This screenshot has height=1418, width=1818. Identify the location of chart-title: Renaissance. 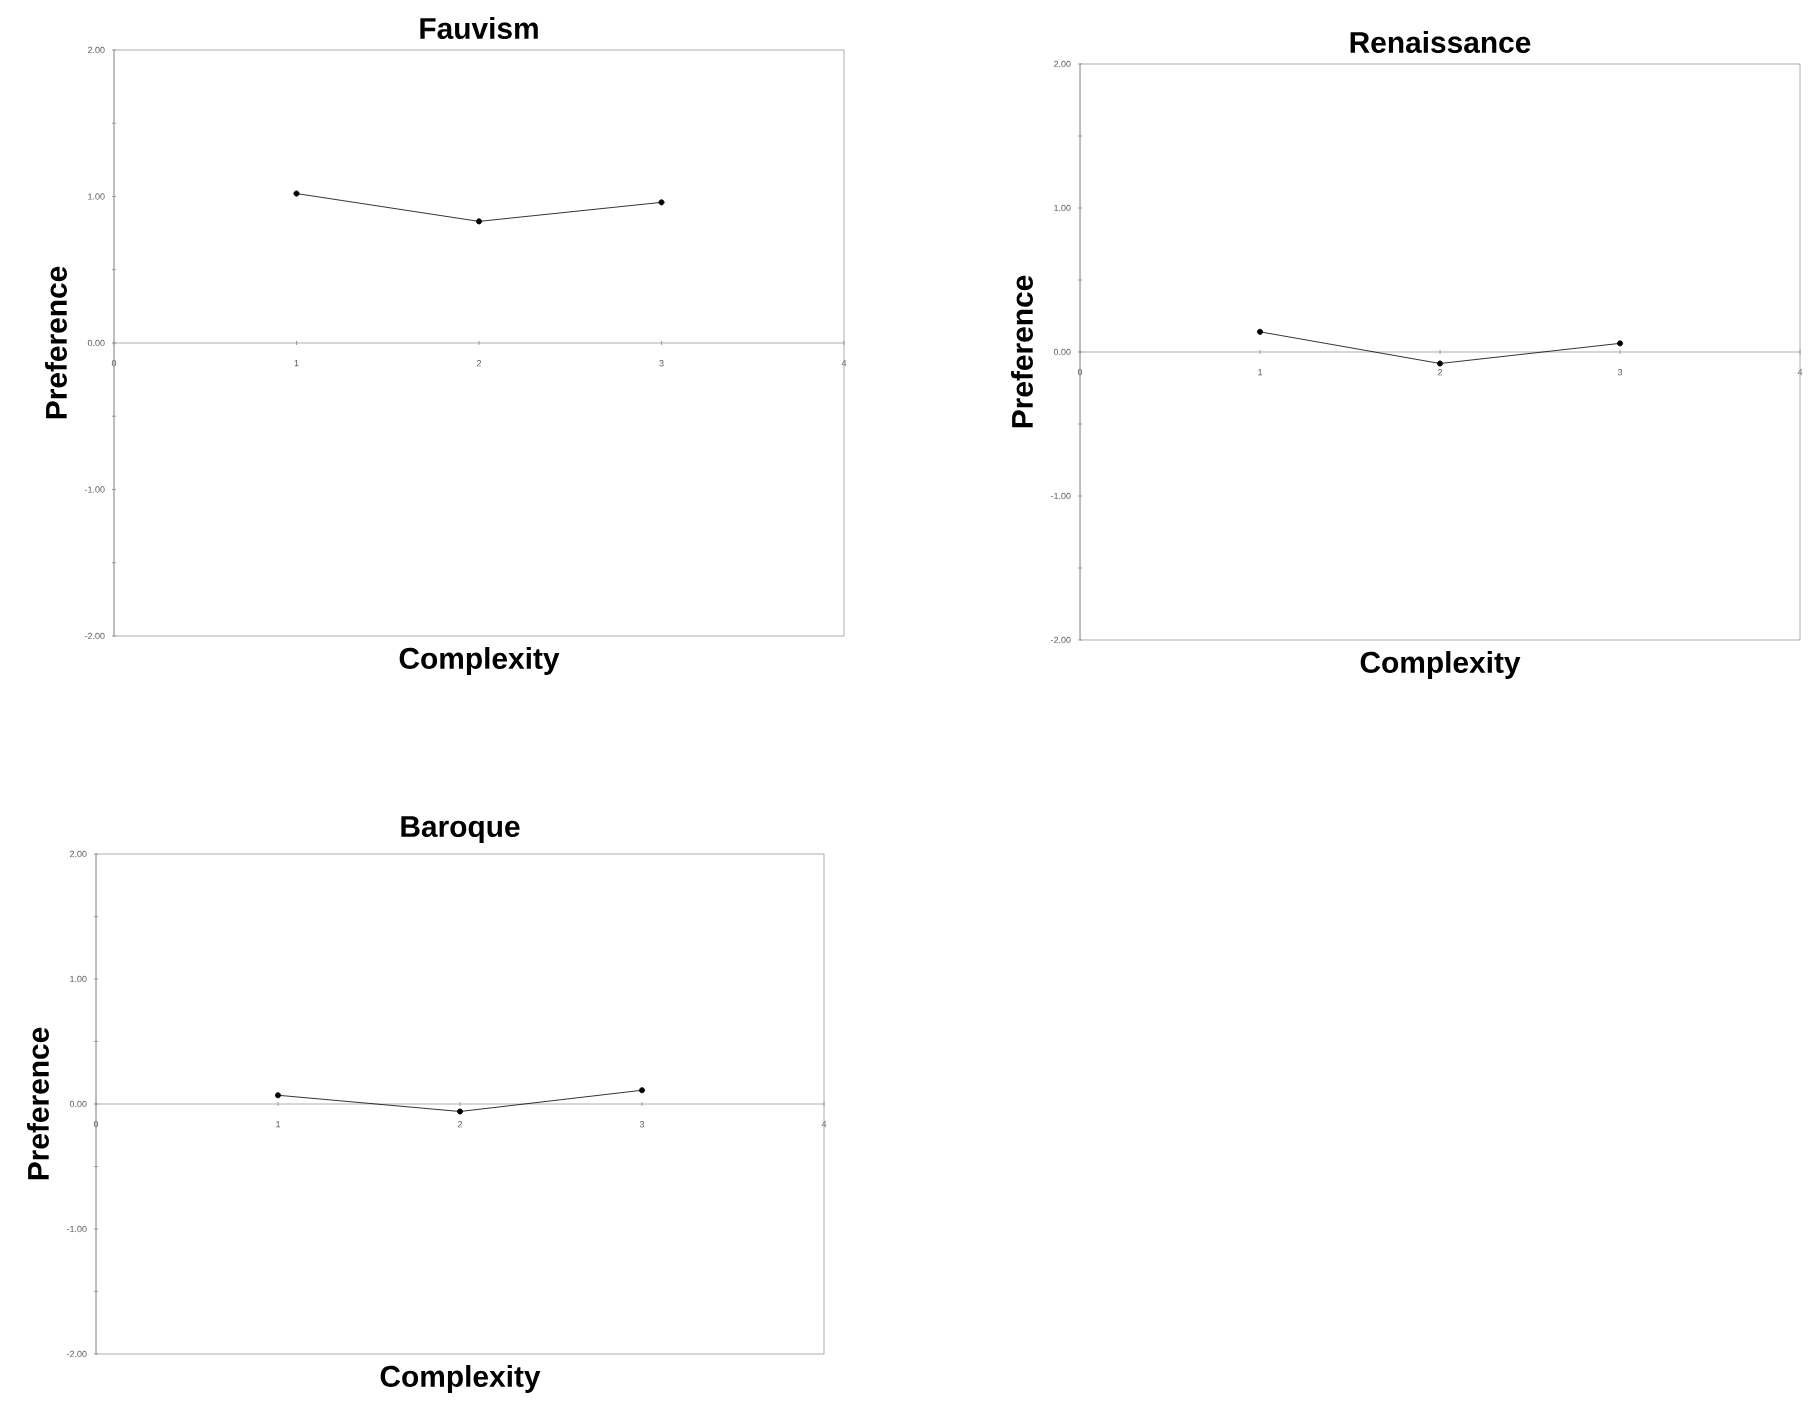
(1440, 42).